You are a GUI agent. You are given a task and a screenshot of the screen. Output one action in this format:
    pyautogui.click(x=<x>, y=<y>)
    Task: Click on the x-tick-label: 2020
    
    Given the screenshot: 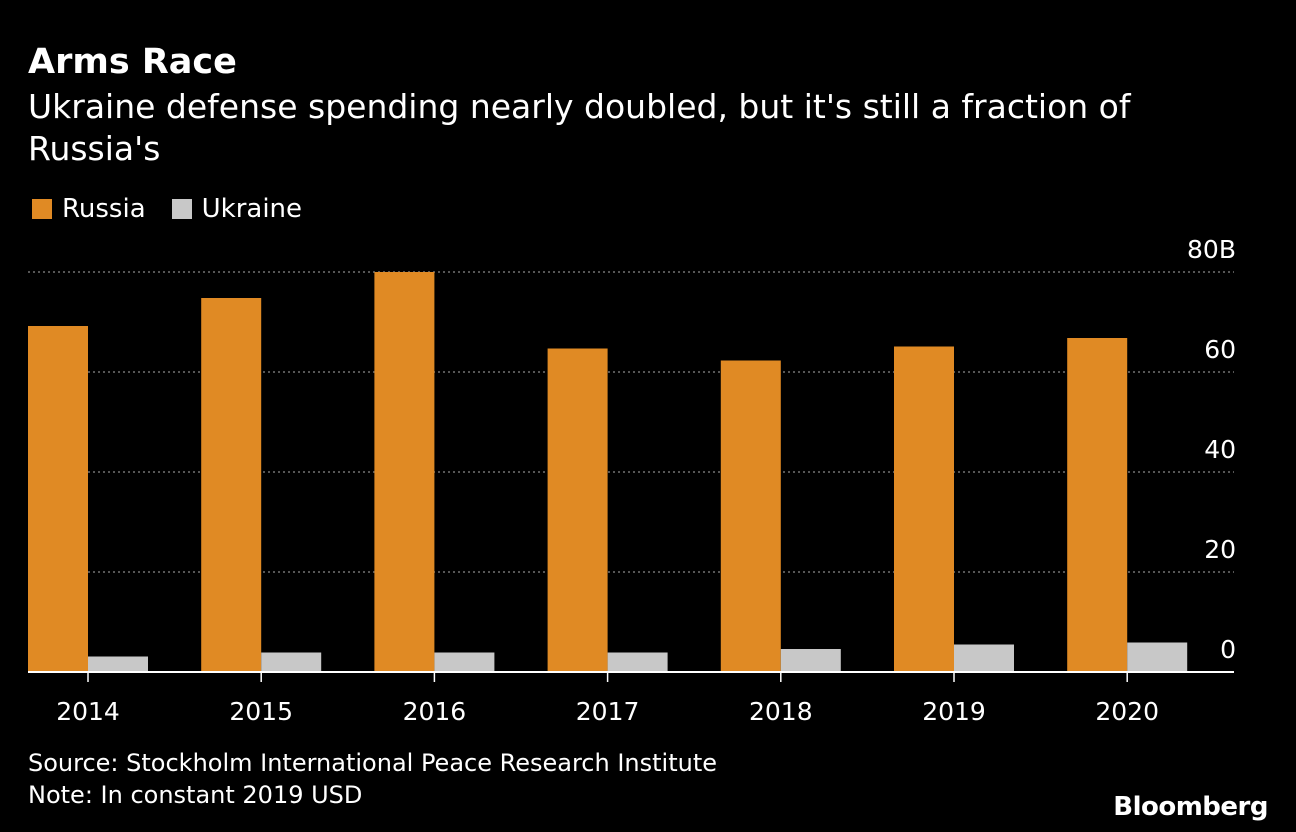 What is the action you would take?
    pyautogui.click(x=1127, y=711)
    